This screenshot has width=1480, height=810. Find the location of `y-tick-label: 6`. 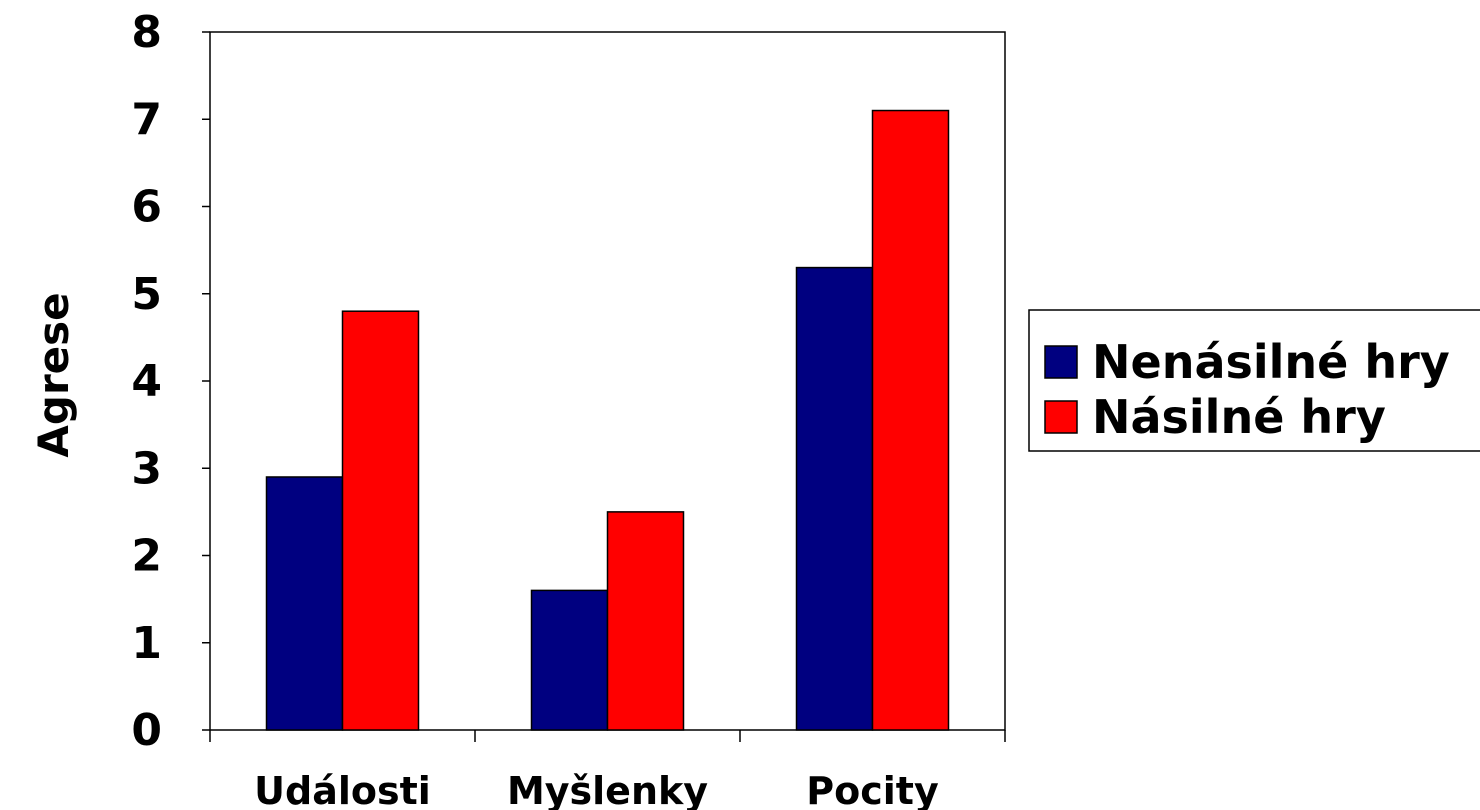

y-tick-label: 6 is located at coordinates (146, 207).